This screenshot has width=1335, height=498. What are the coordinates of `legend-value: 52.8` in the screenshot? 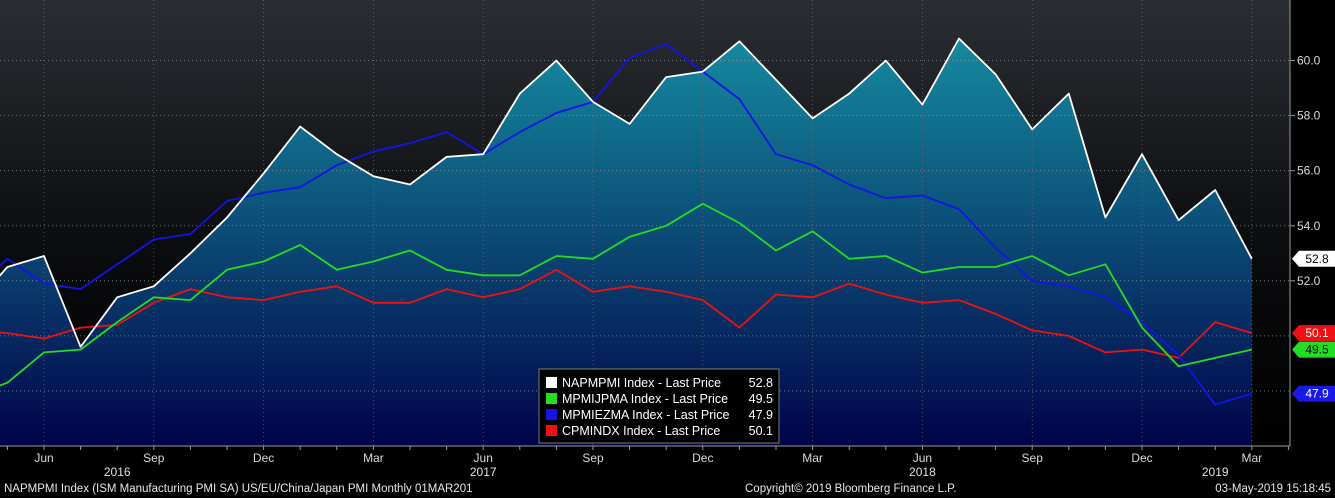 It's located at (761, 383).